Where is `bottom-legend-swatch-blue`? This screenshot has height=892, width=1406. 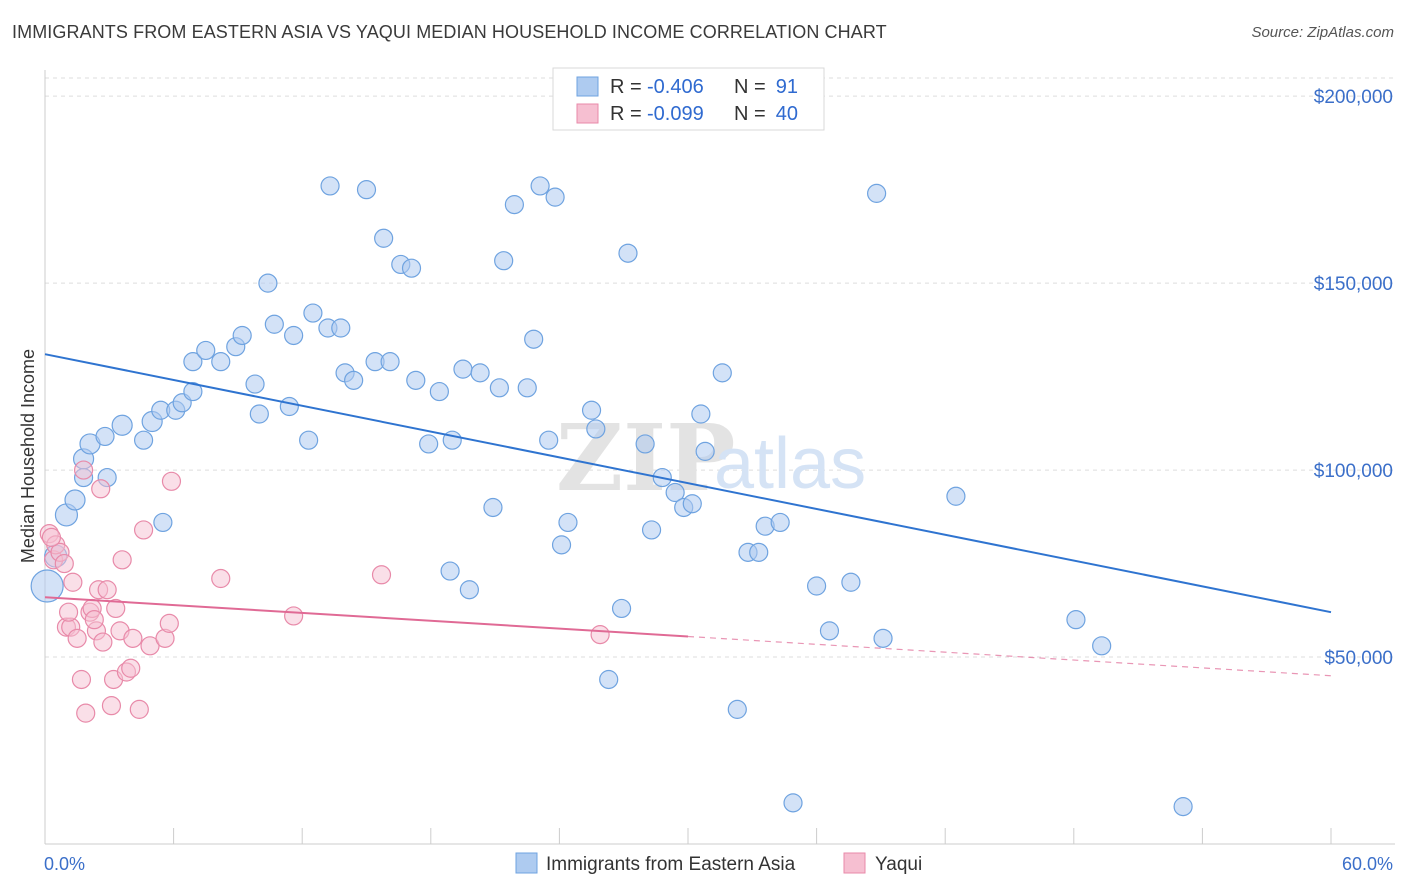 bottom-legend-swatch-blue is located at coordinates (526, 863).